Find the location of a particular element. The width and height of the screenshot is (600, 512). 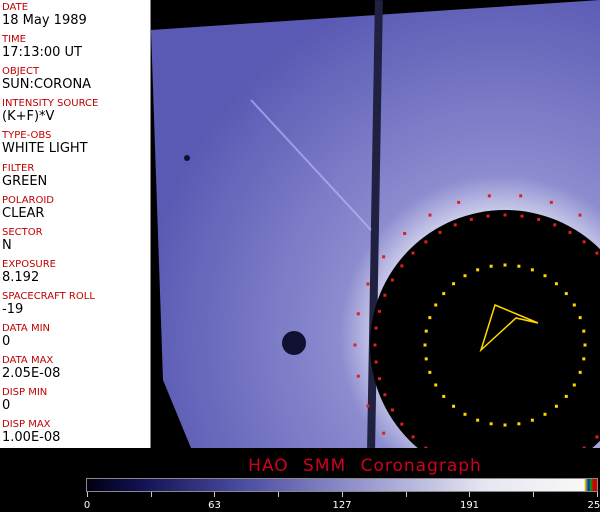

field-label: FILTER is located at coordinates (18, 168).